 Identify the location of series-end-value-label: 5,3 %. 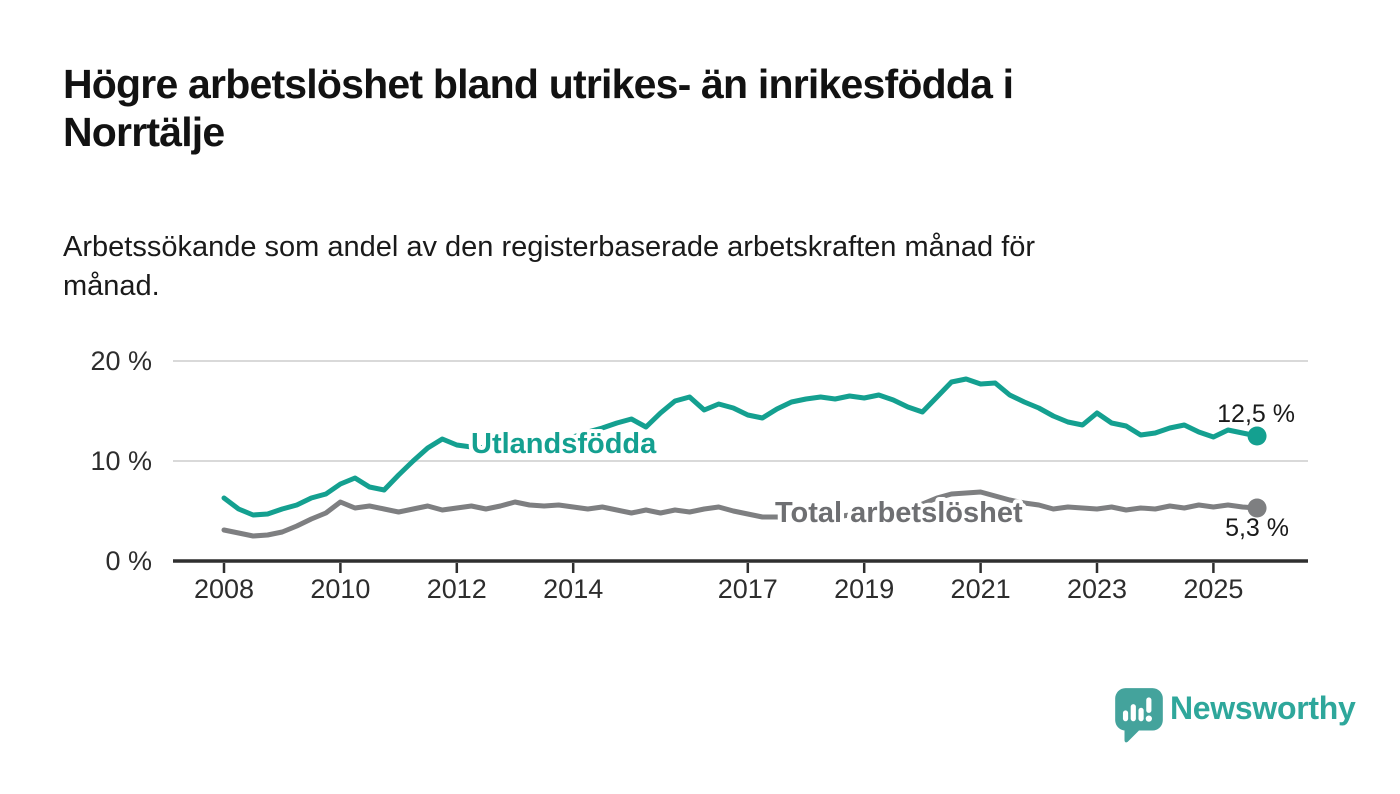
(1257, 528).